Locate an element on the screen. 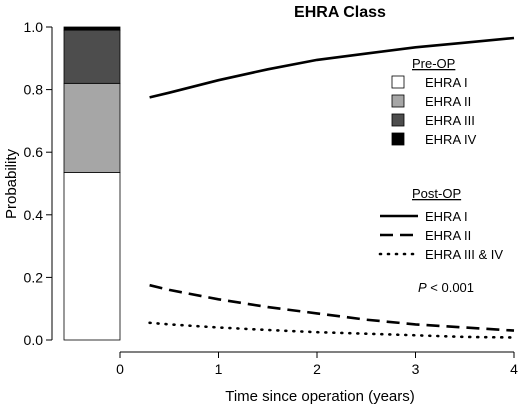 The width and height of the screenshot is (520, 406). legend-label: EHRA IV is located at coordinates (451, 139).